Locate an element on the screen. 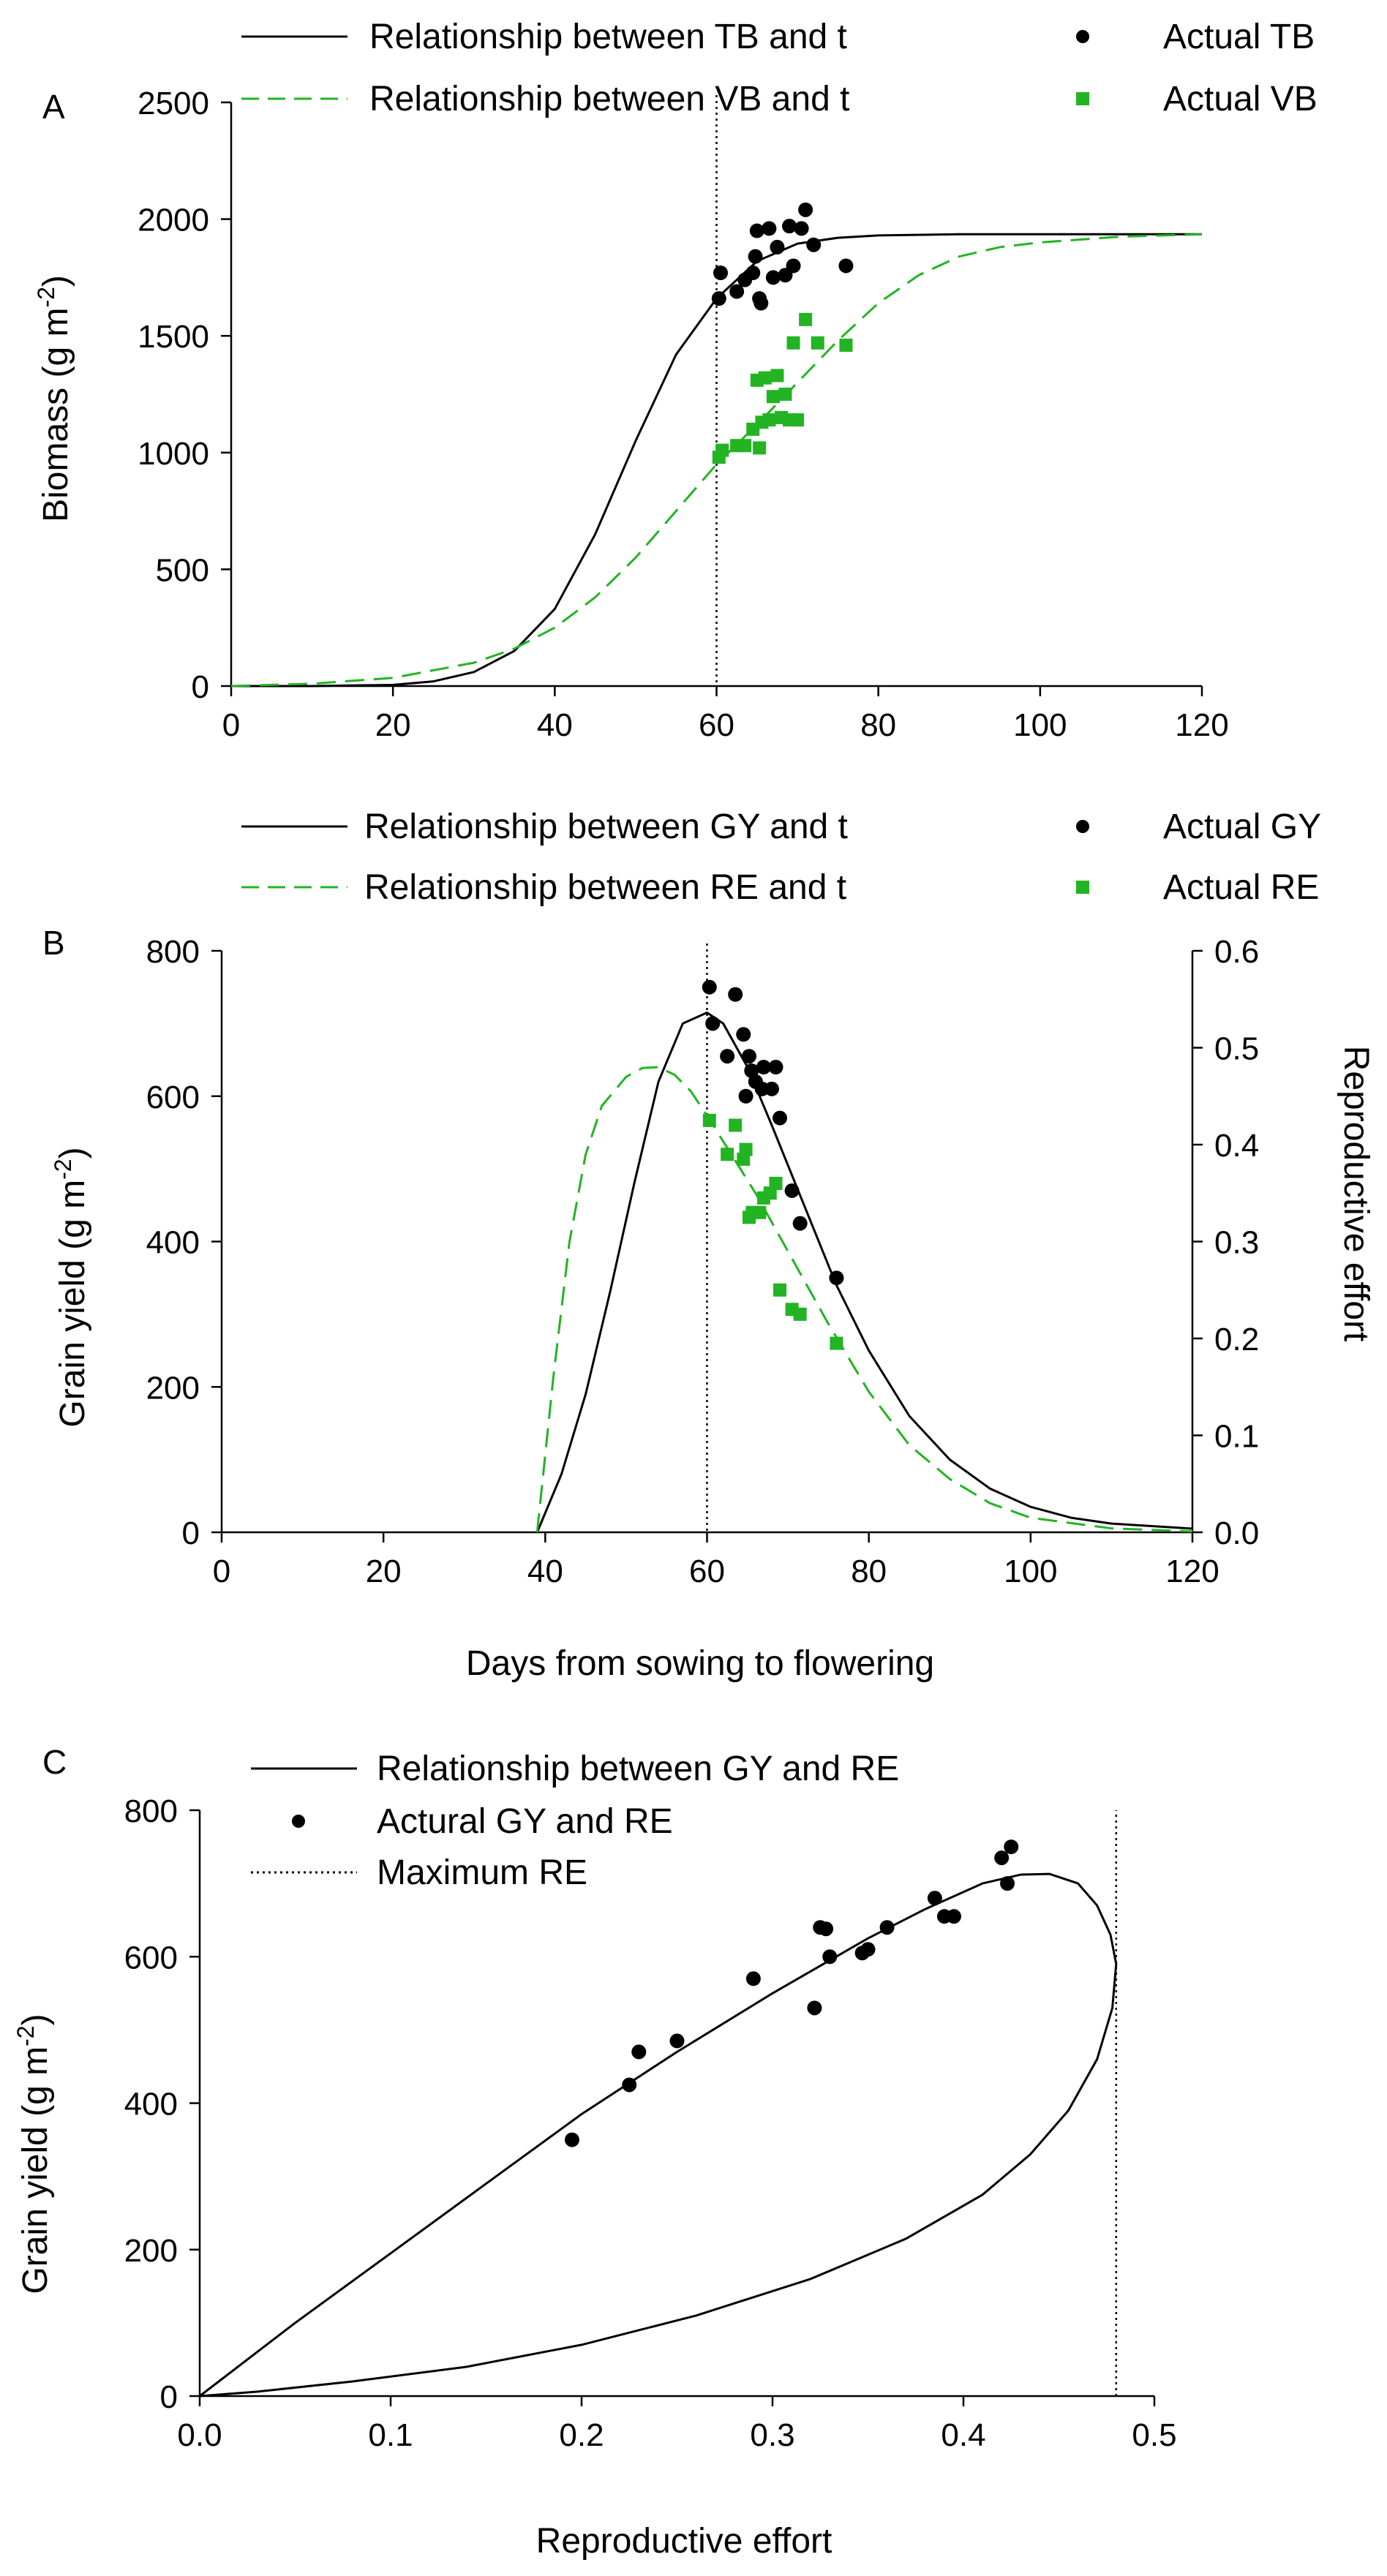  y-tick-label-a: 1000 is located at coordinates (173, 454).